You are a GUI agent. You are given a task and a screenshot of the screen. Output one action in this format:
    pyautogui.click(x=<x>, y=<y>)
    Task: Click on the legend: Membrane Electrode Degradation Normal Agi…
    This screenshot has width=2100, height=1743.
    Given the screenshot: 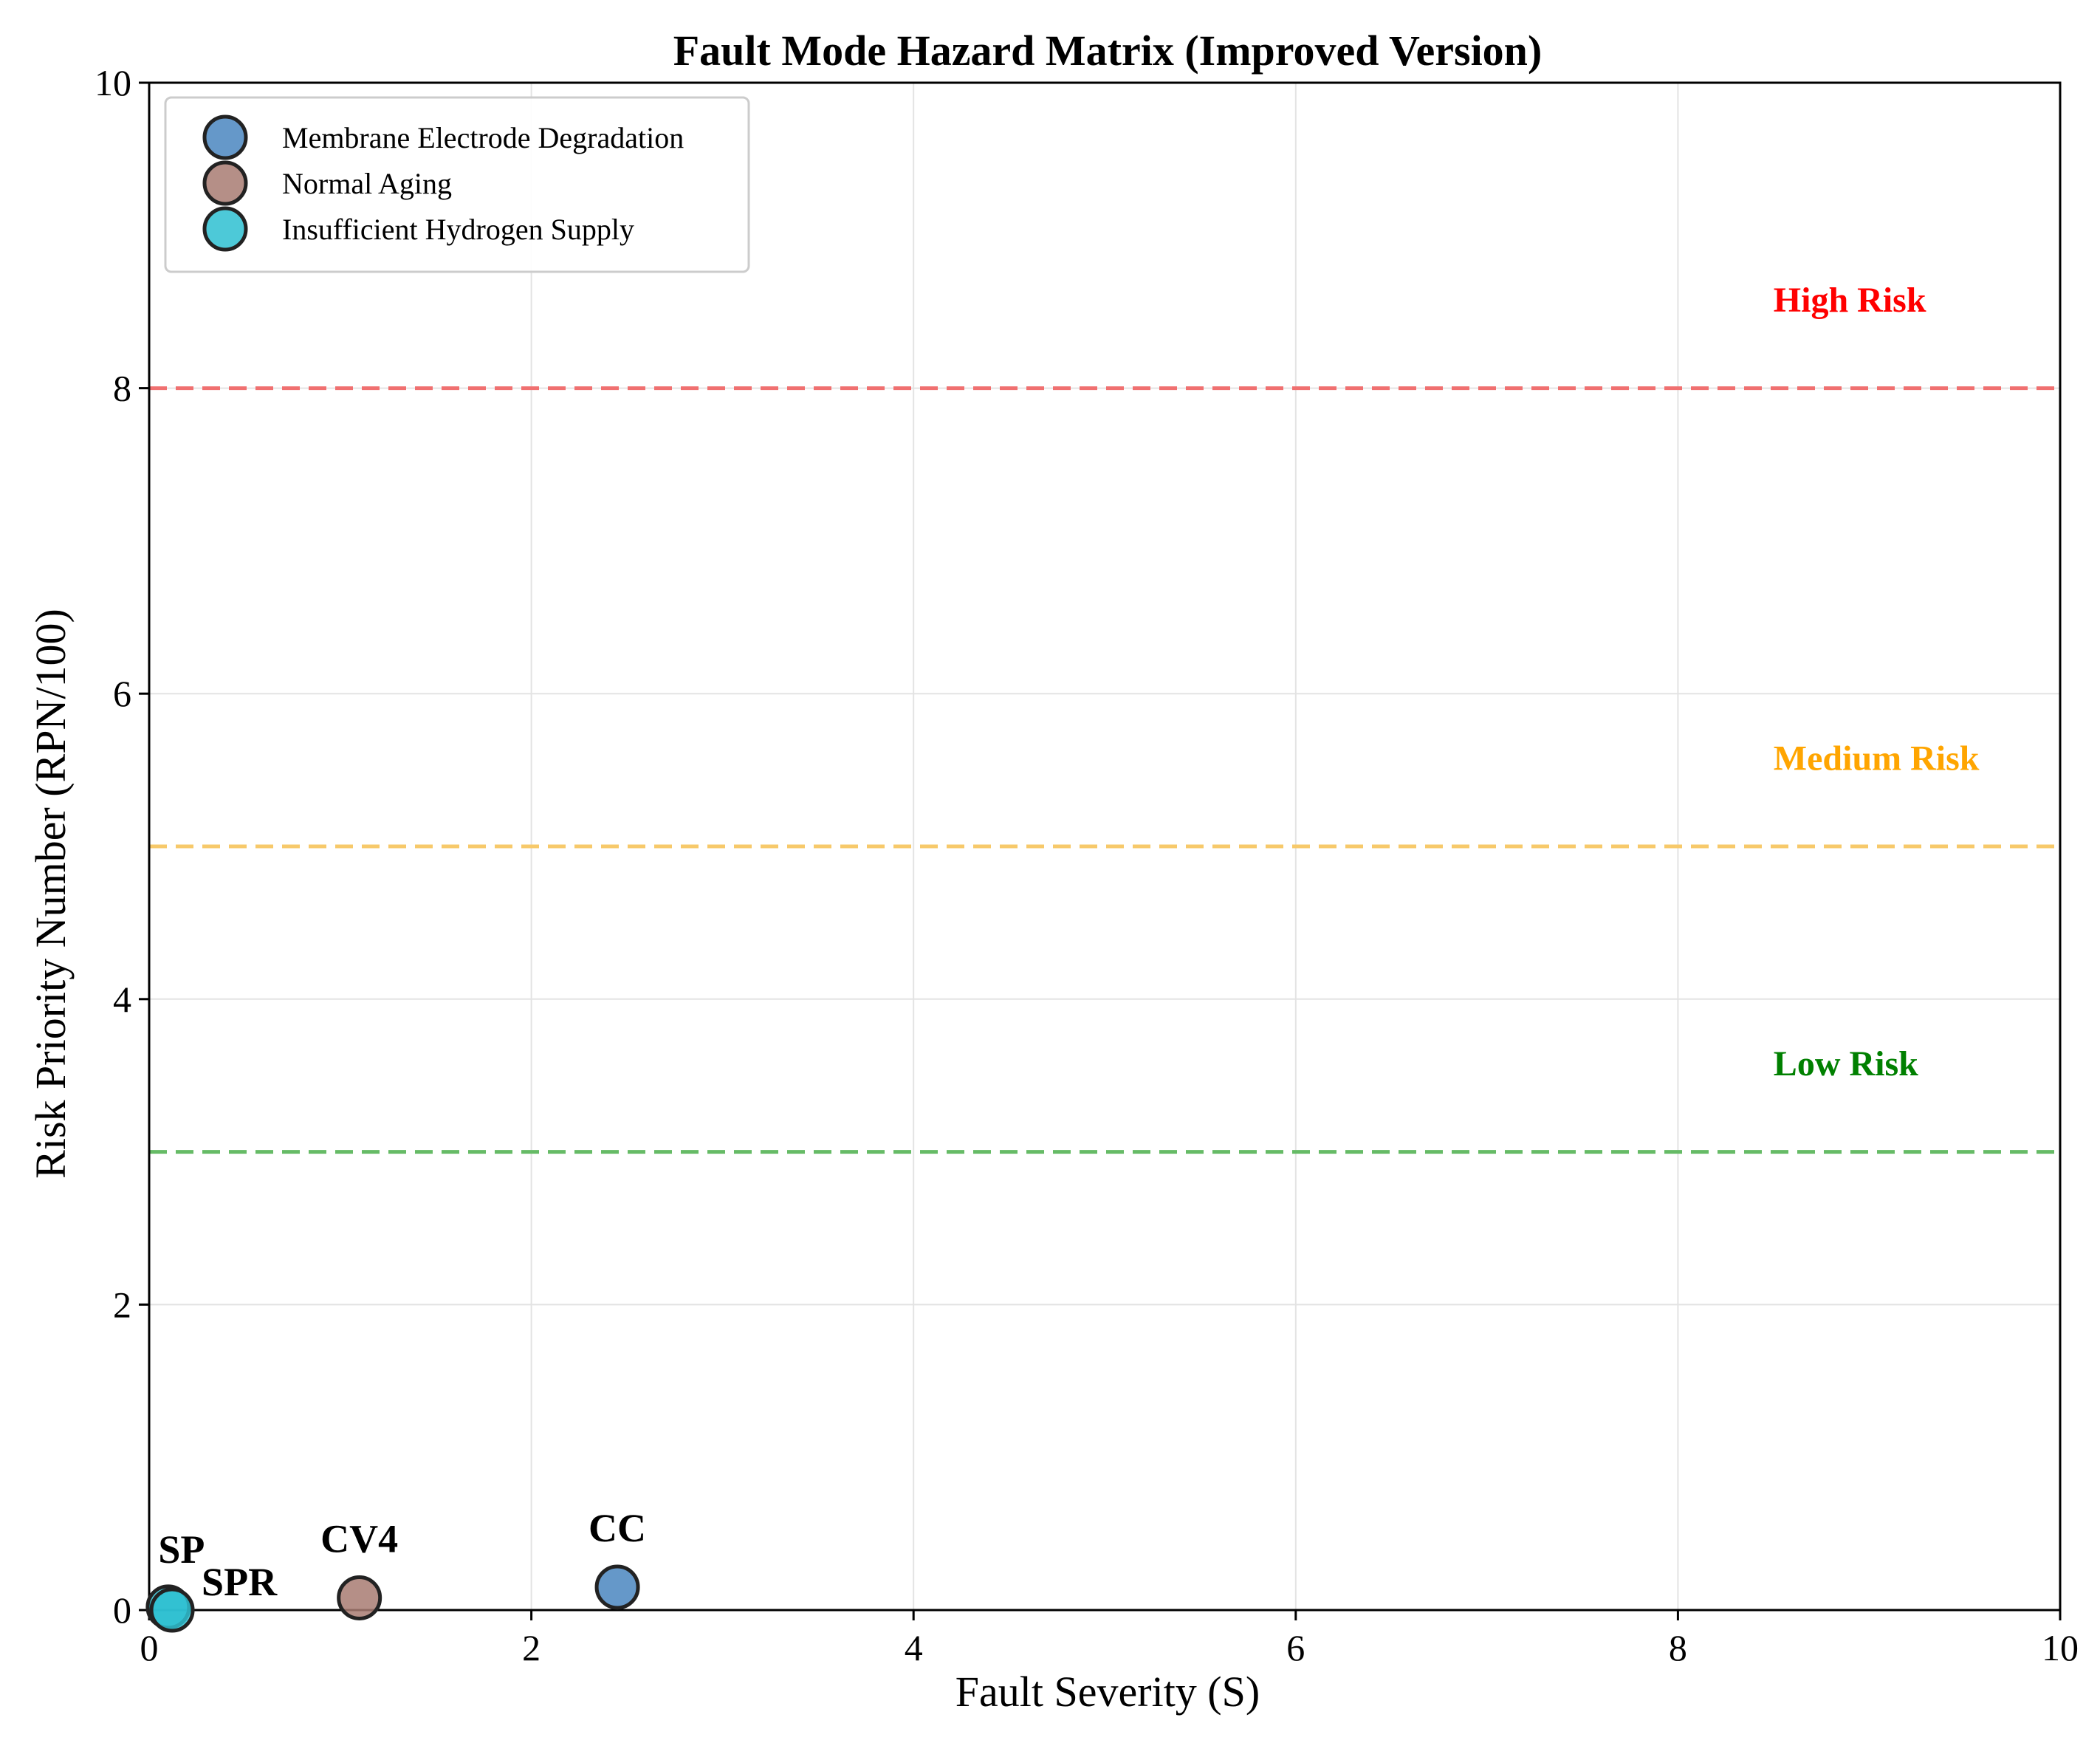 What is the action you would take?
    pyautogui.click(x=457, y=184)
    